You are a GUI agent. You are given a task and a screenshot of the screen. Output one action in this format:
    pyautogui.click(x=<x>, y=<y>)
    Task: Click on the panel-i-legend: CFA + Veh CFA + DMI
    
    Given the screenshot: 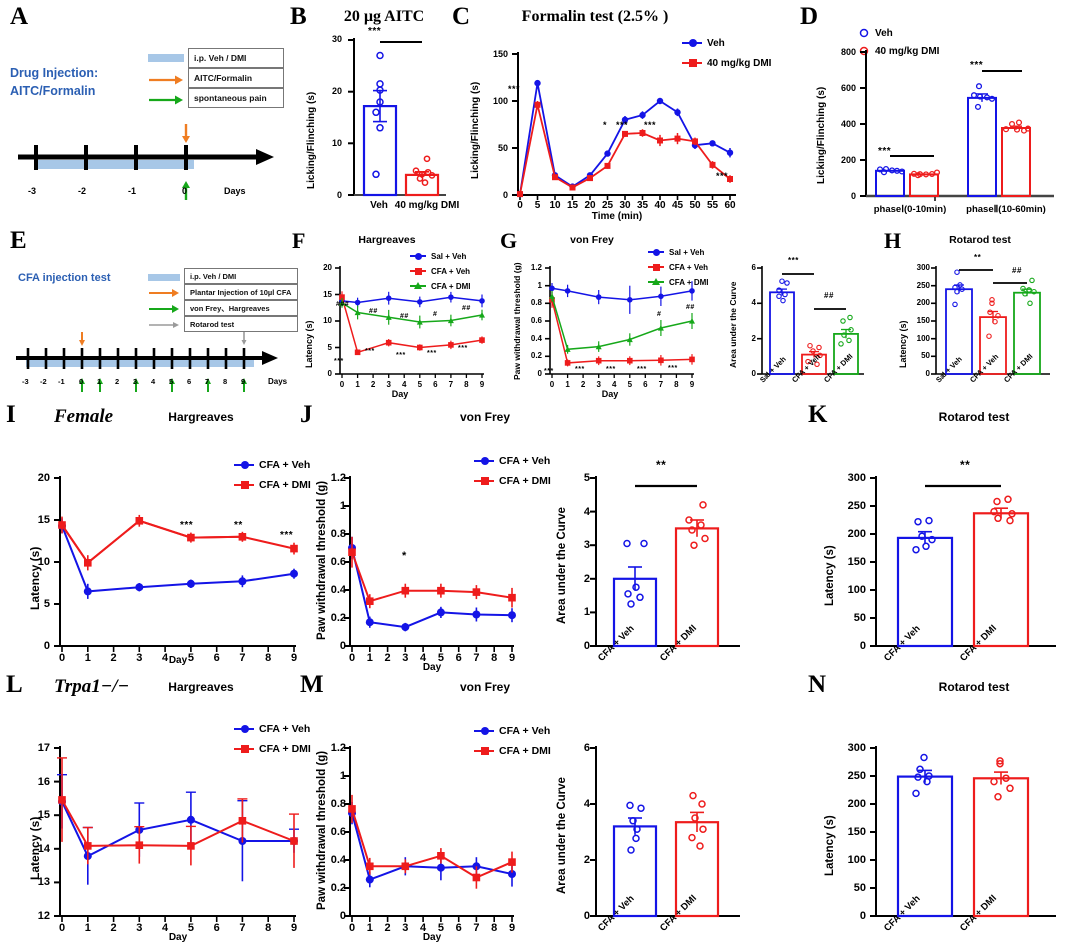 What is the action you would take?
    pyautogui.click(x=272, y=475)
    